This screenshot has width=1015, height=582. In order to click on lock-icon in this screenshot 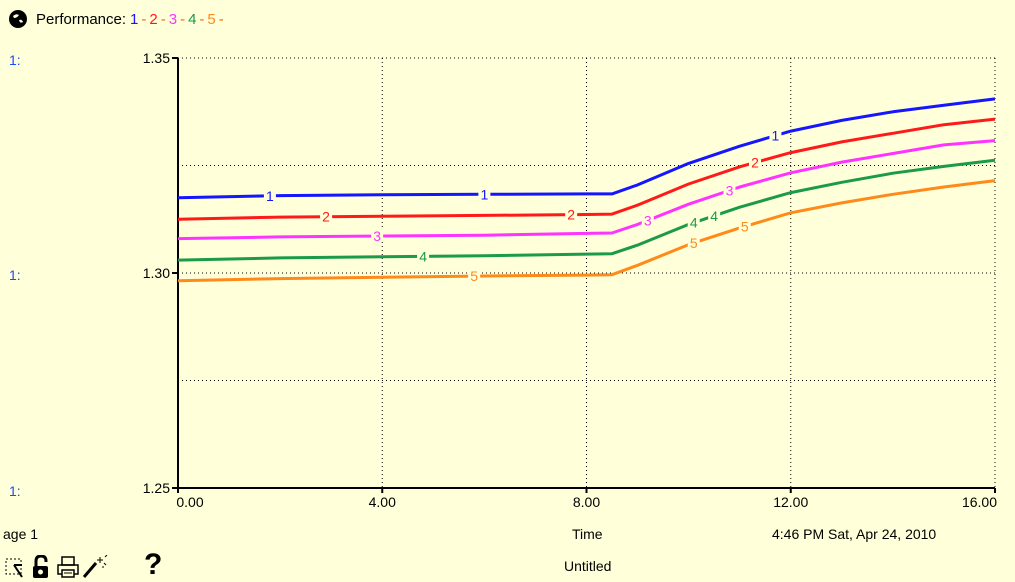, I will do `click(41, 567)`.